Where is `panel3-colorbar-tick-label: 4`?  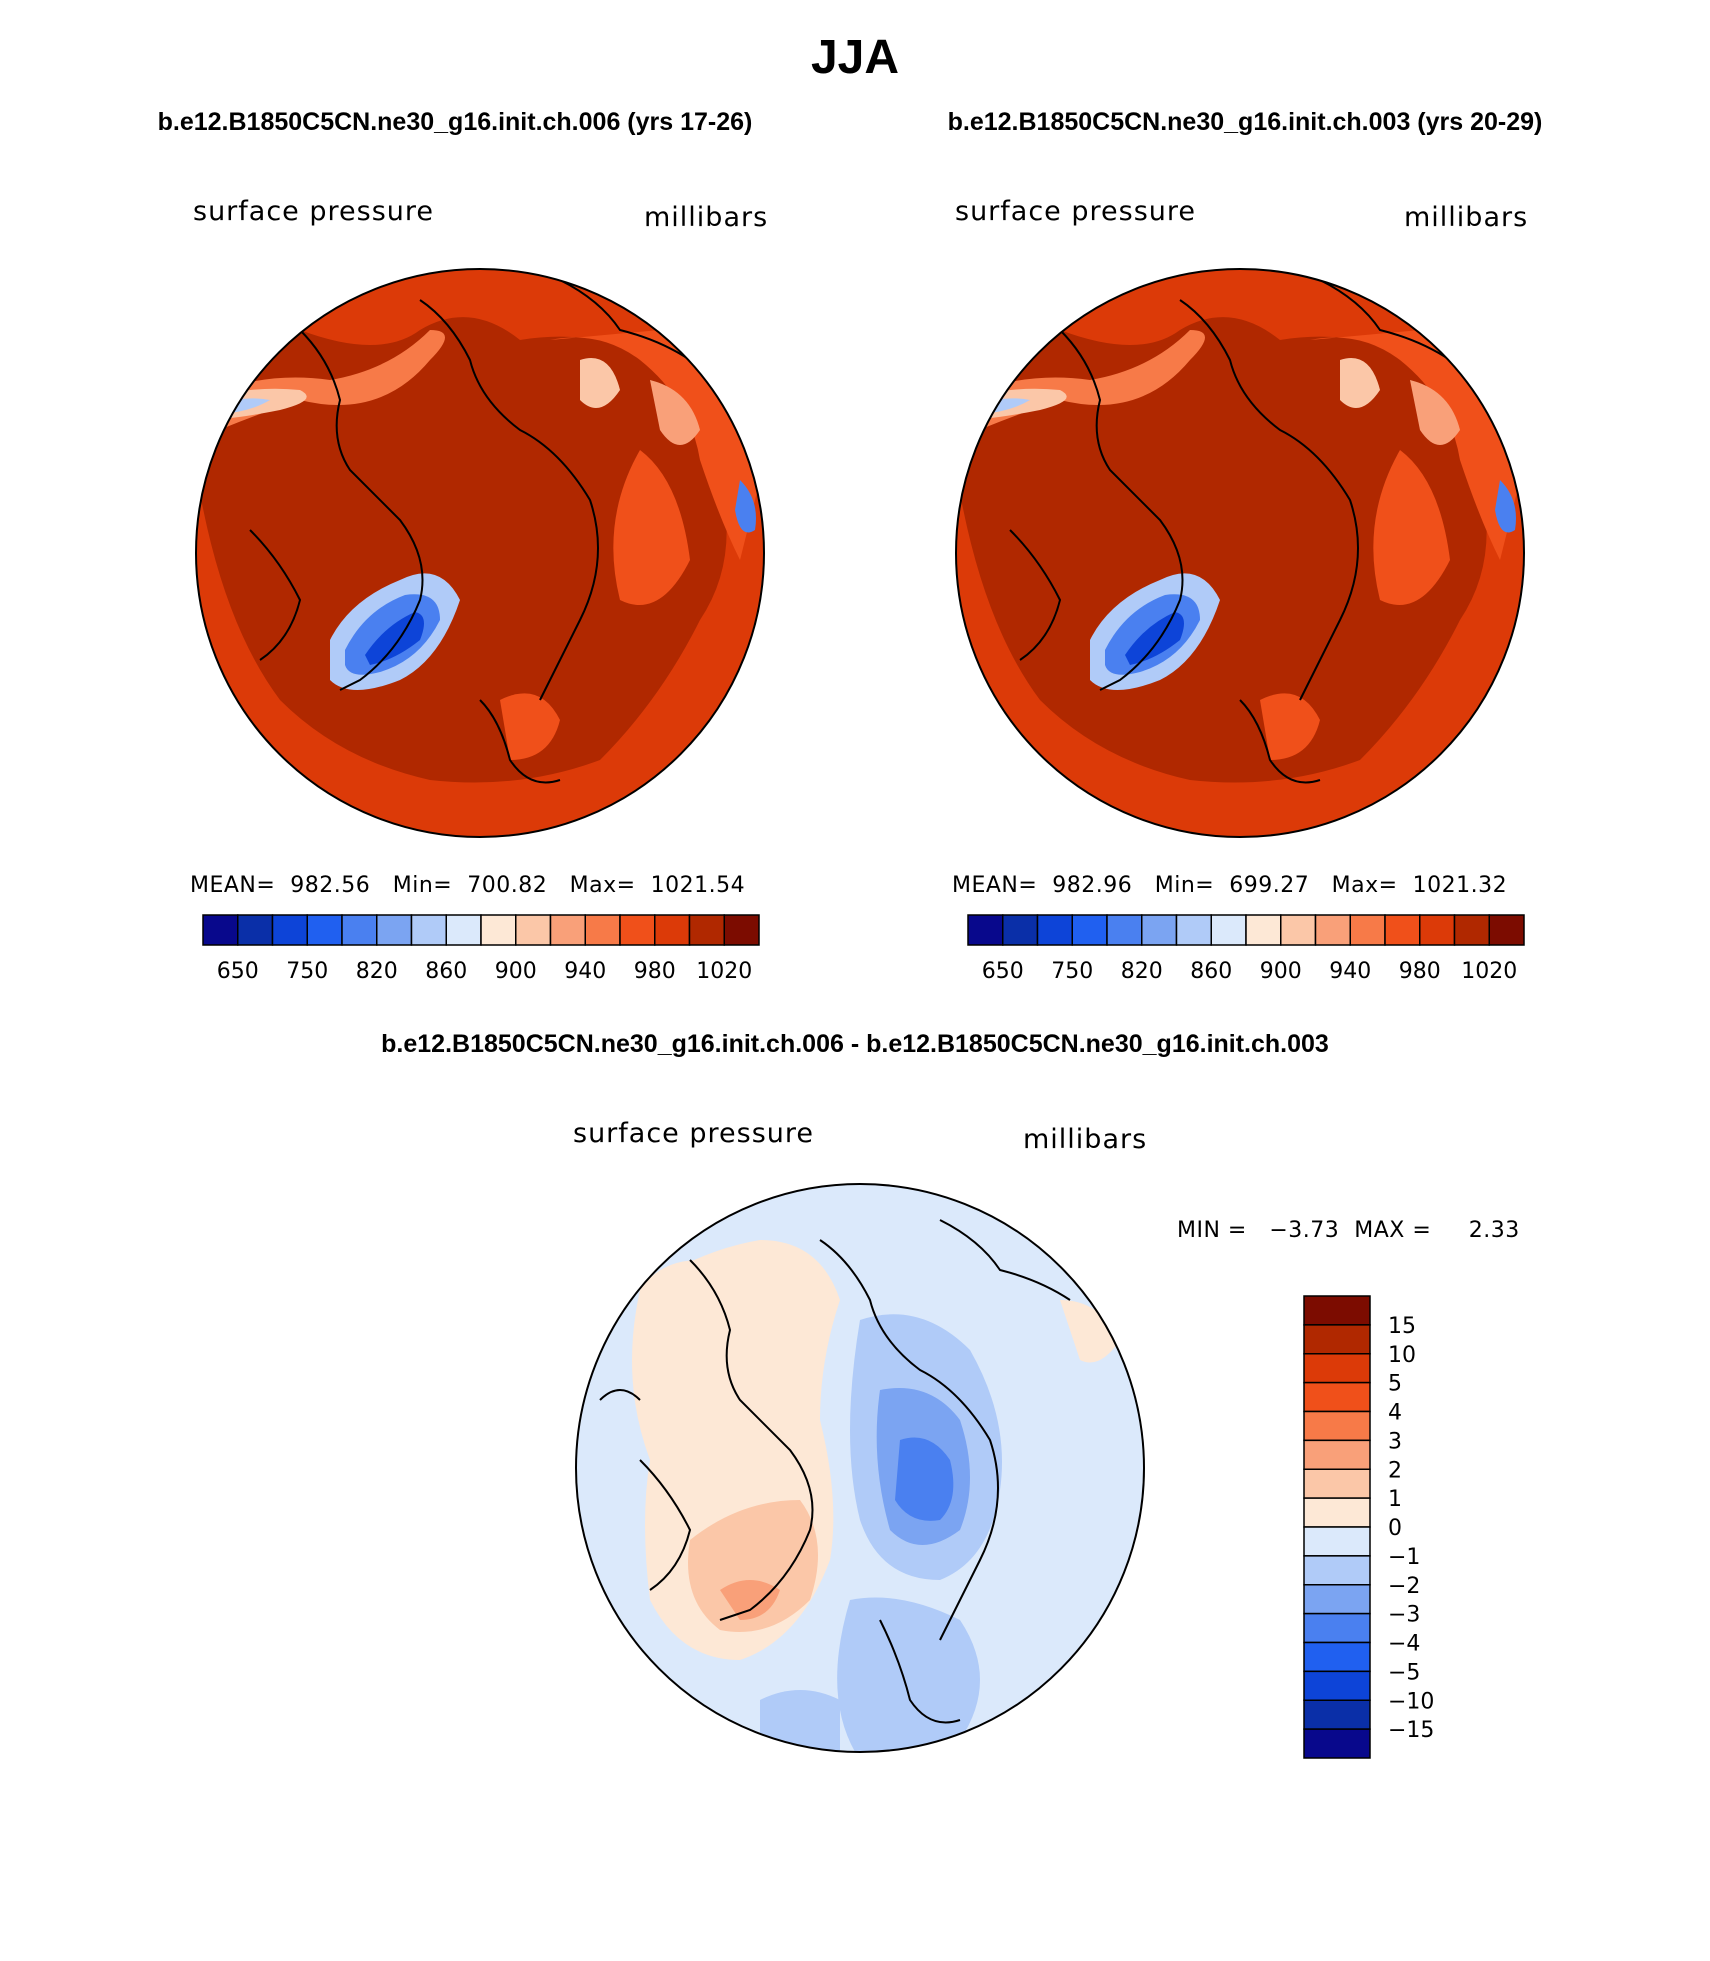
panel3-colorbar-tick-label: 4 is located at coordinates (1395, 1413).